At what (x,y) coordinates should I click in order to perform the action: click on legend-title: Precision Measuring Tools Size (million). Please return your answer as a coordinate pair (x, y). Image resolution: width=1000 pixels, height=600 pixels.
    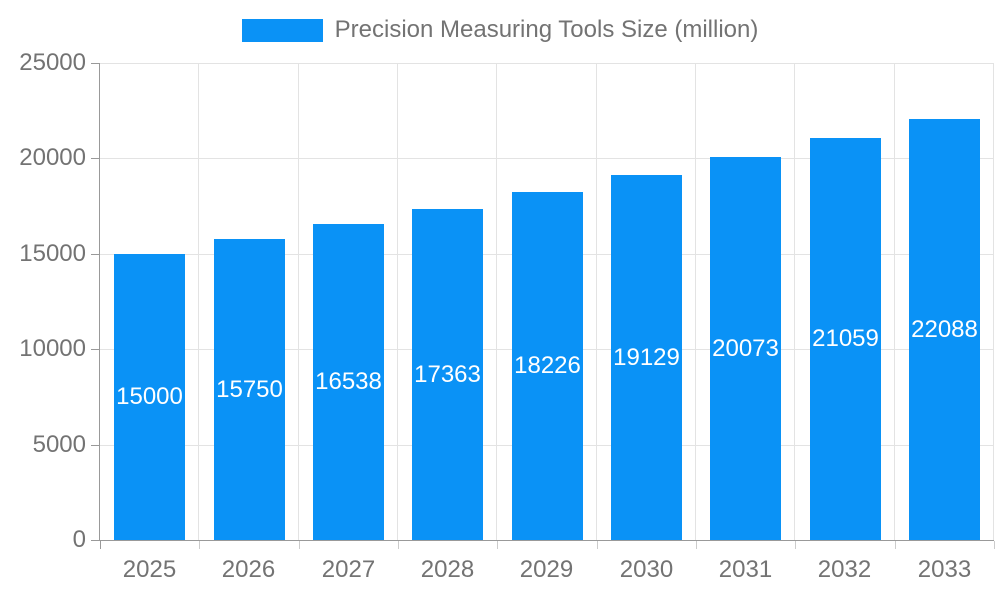
    Looking at the image, I should click on (546, 29).